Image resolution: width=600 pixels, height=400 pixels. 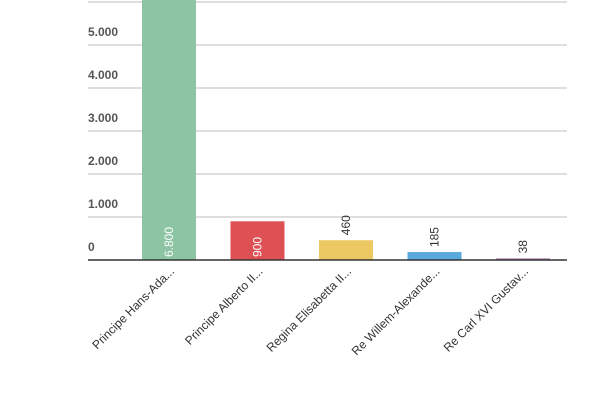 What do you see at coordinates (435, 237) in the screenshot?
I see `bar-value-label: 185` at bounding box center [435, 237].